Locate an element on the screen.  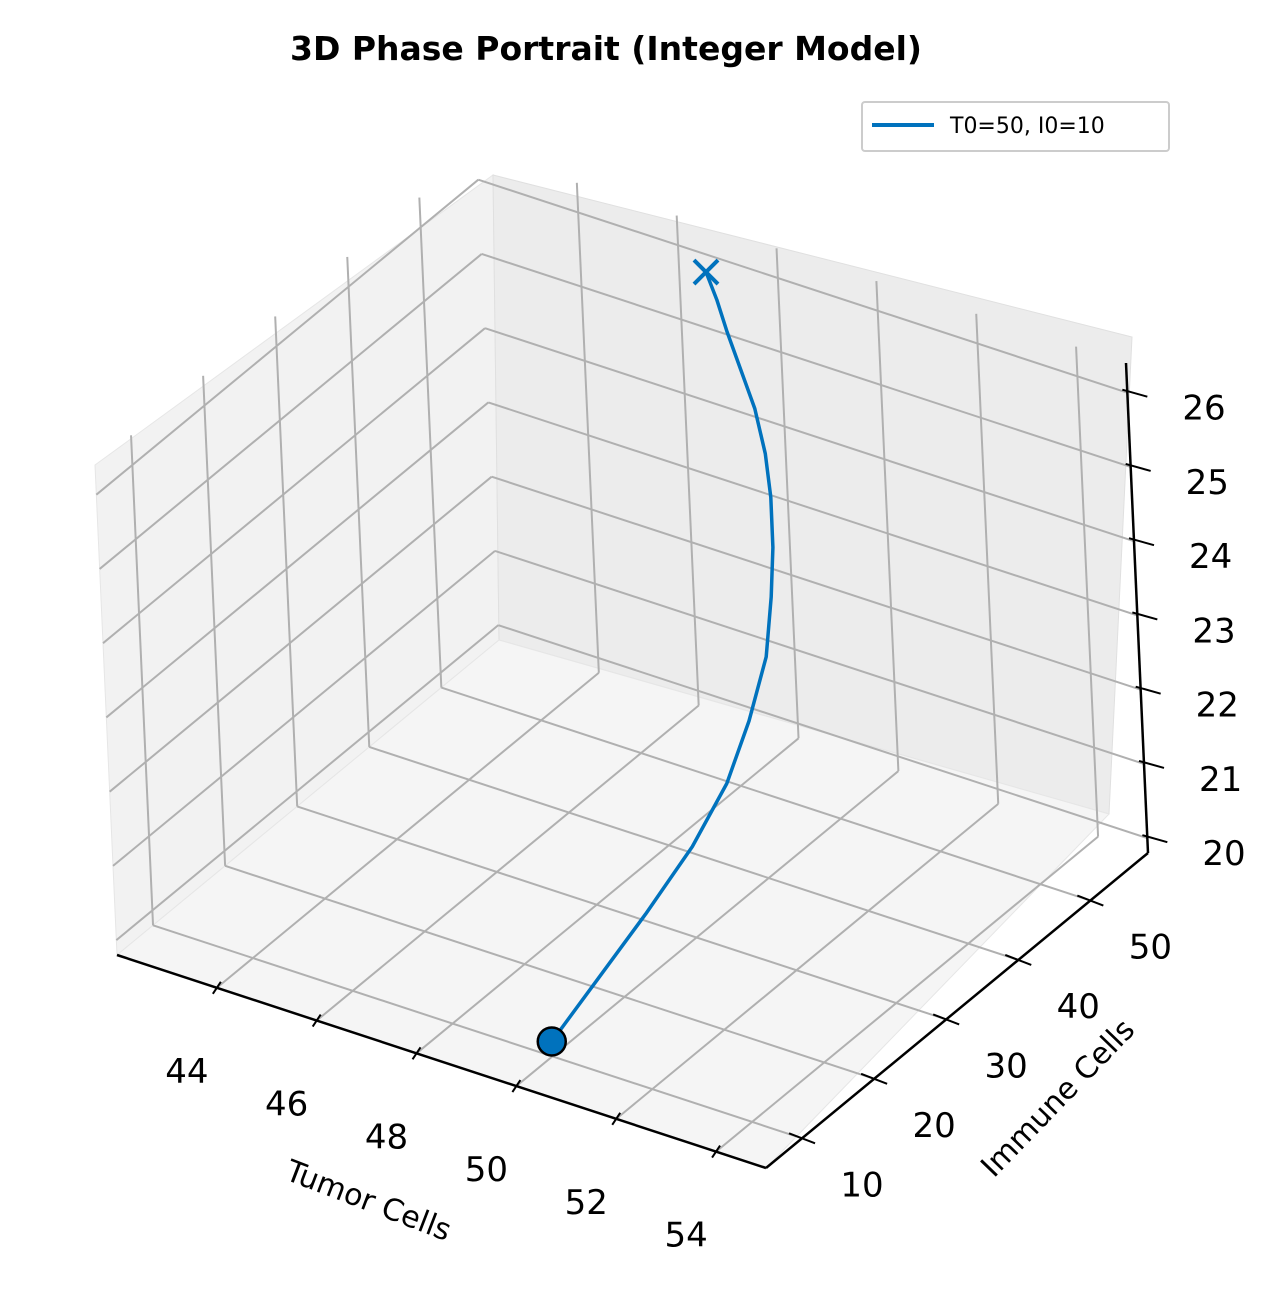
y-axis-line is located at coordinates (957, 1010).